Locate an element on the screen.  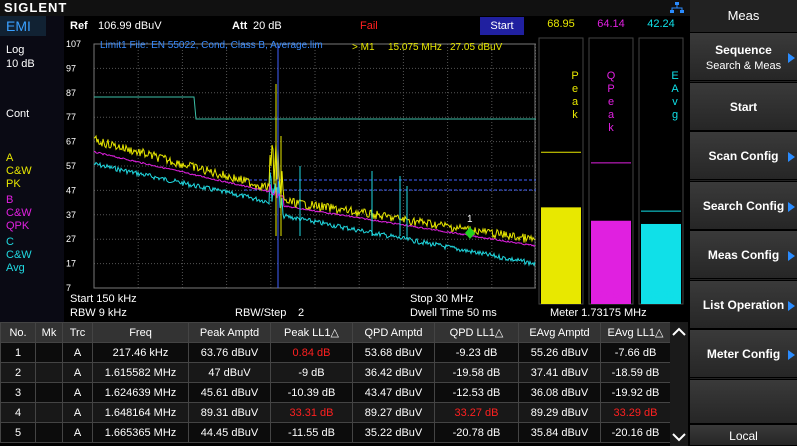
table-cell: 1.615582 MHz is located at coordinates (140, 372).